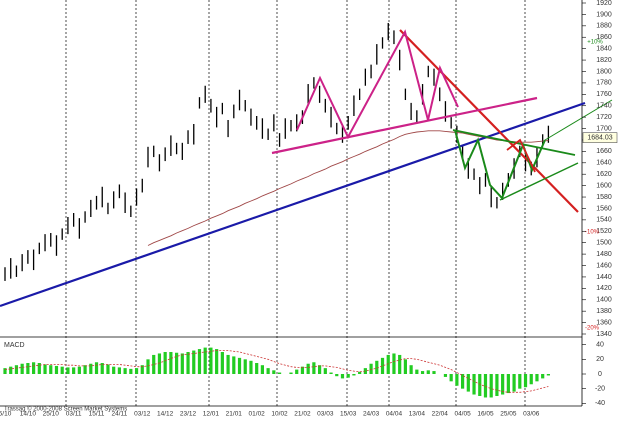 The width and height of the screenshot is (620, 421). I want to click on y-tick-label: 1560, so click(604, 208).